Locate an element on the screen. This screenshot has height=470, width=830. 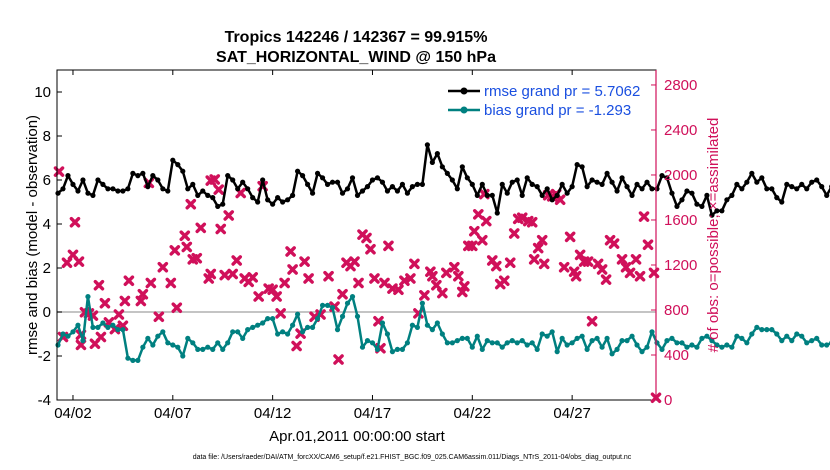
legend-rmse-marker is located at coordinates (464, 91).